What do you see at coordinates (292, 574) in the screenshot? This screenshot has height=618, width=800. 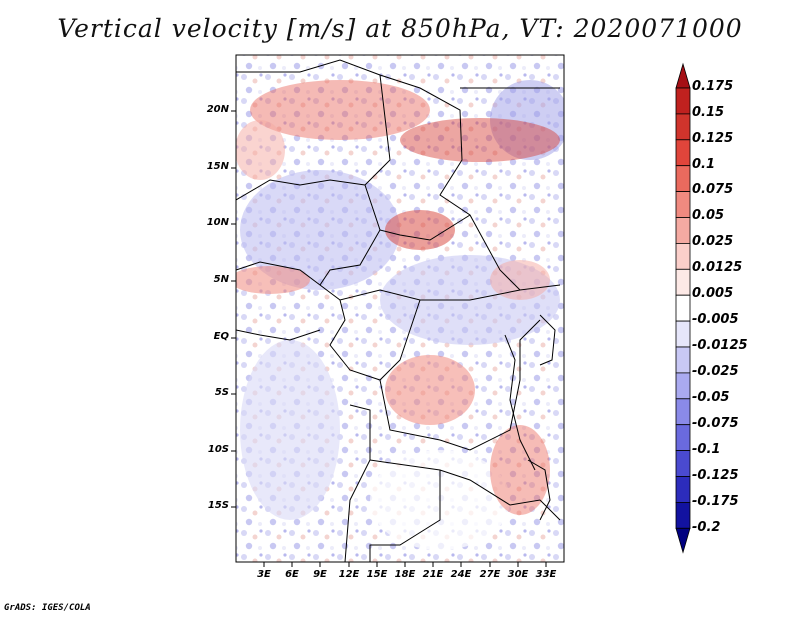 I see `x-tick-label: 6E` at bounding box center [292, 574].